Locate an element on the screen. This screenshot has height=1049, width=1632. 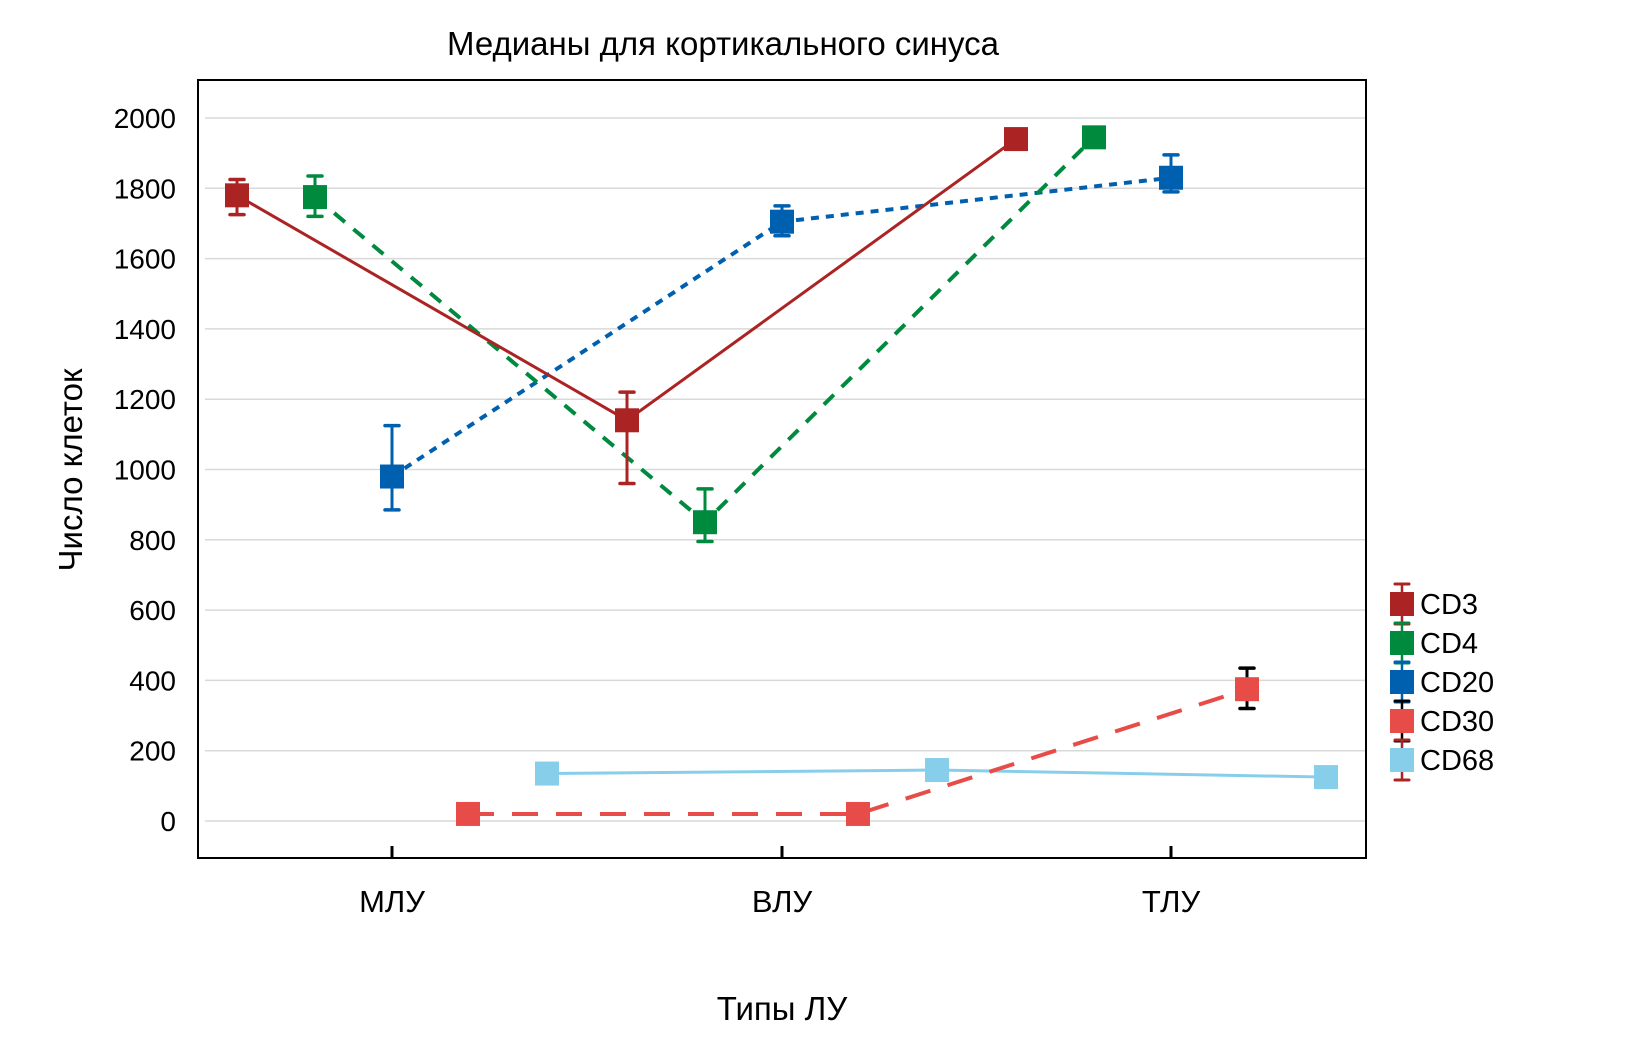
legend: CD3 CD4 CD20 CD30 CD68 is located at coordinates (1442, 682).